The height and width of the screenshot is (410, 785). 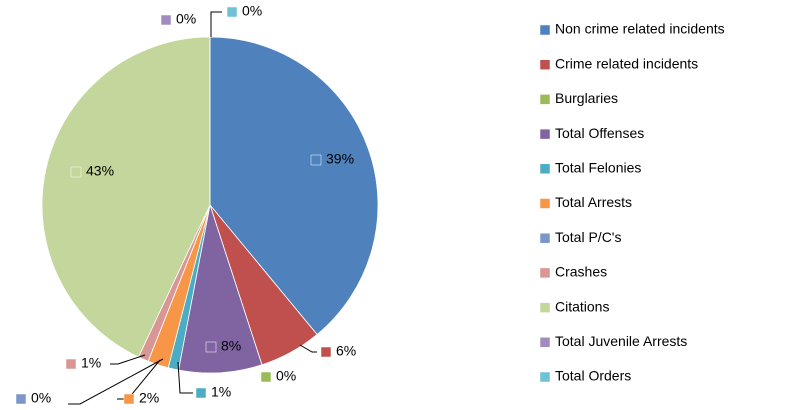 What do you see at coordinates (599, 133) in the screenshot?
I see `legend-label: Total Offenses` at bounding box center [599, 133].